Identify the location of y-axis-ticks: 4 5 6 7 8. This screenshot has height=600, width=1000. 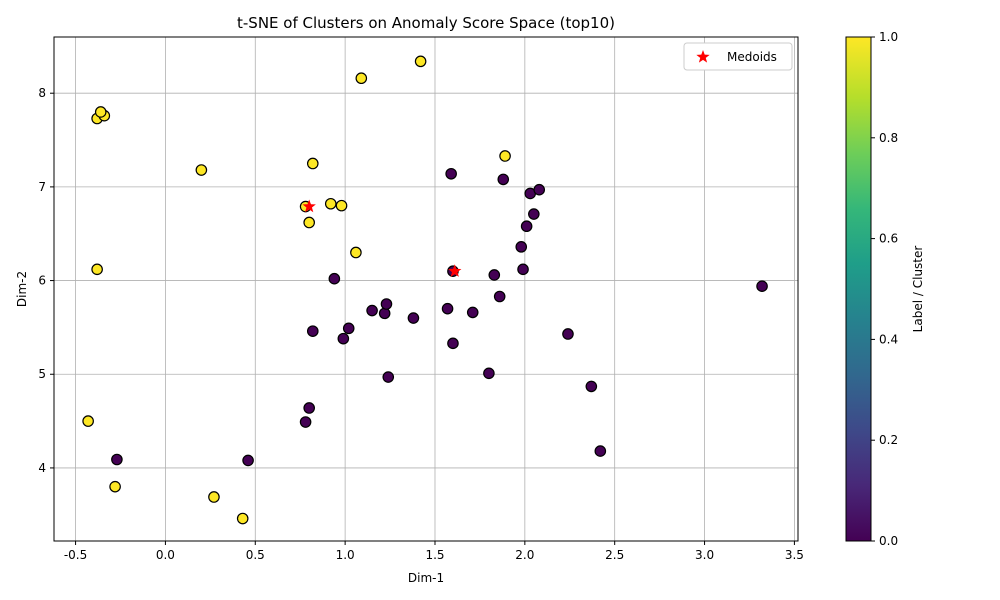
(46, 280).